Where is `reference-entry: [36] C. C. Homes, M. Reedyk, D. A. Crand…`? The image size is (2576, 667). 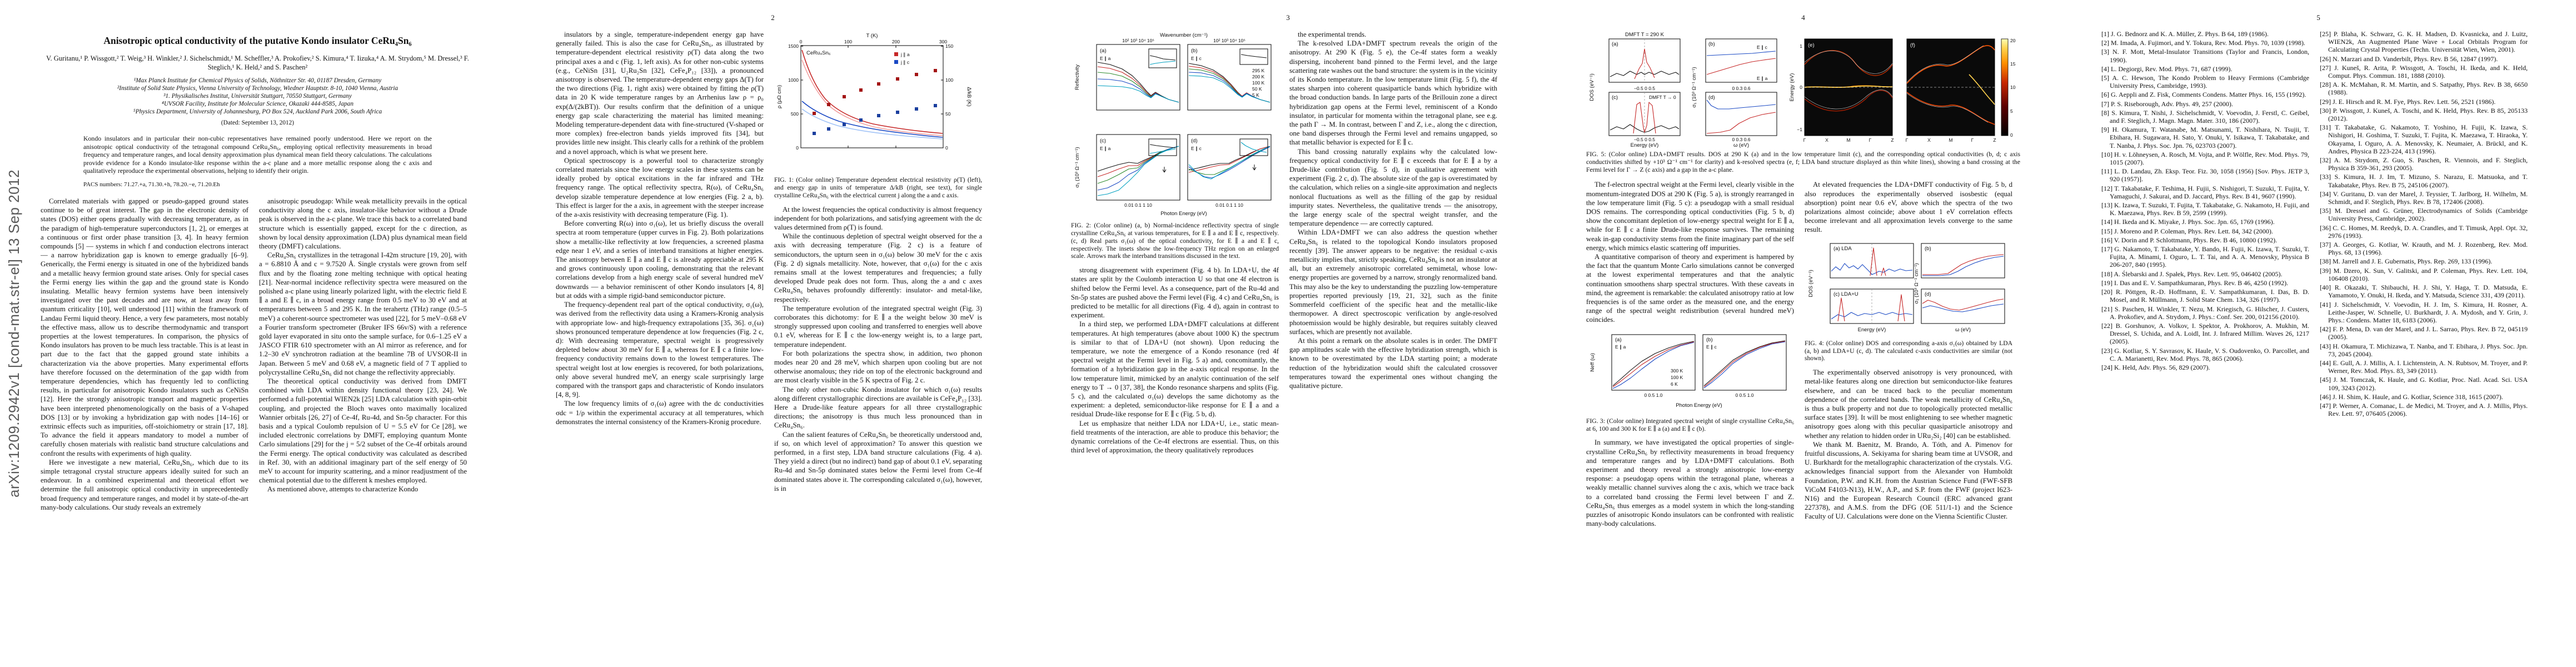
reference-entry: [36] C. C. Homes, M. Reedyk, D. A. Crand… is located at coordinates (2424, 231).